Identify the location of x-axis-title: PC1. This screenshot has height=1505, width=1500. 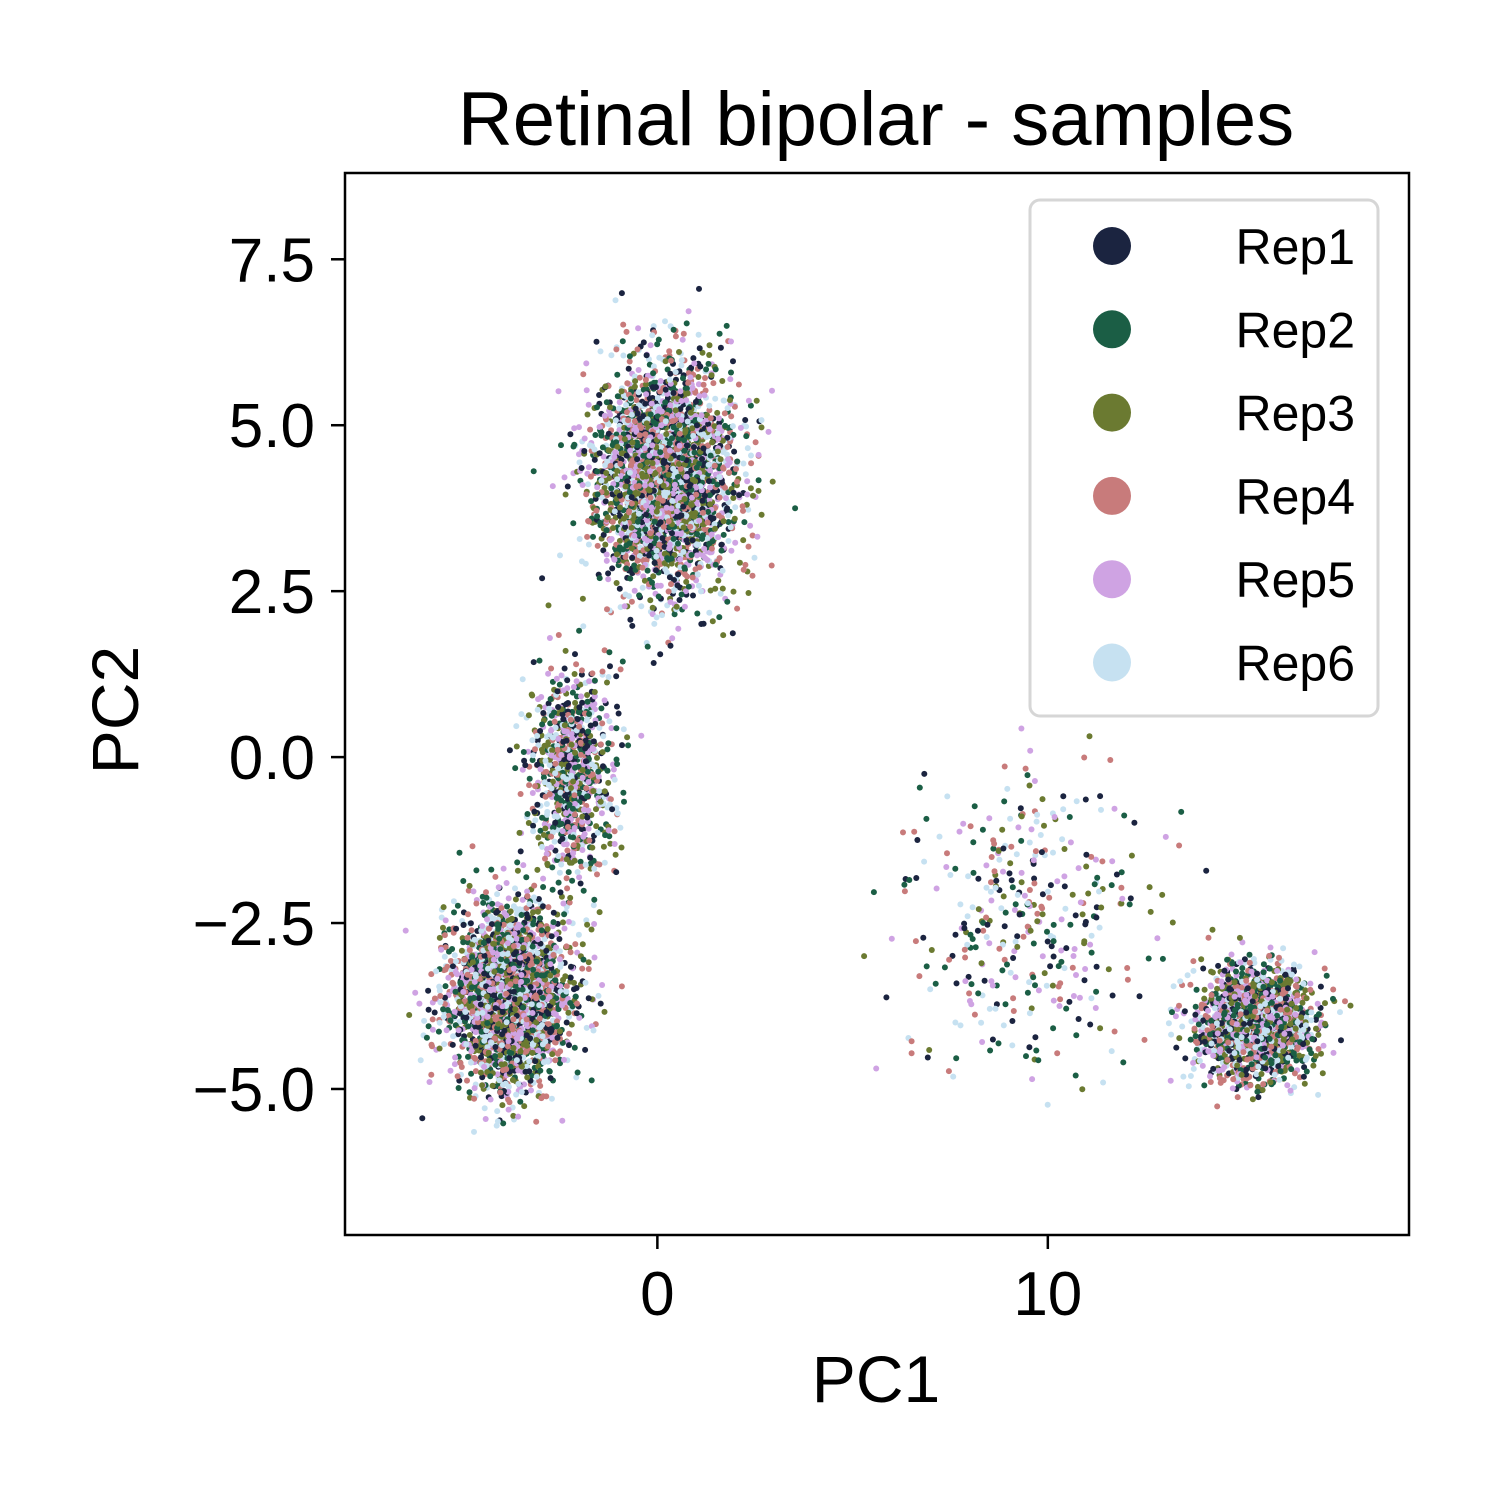
(876, 1379).